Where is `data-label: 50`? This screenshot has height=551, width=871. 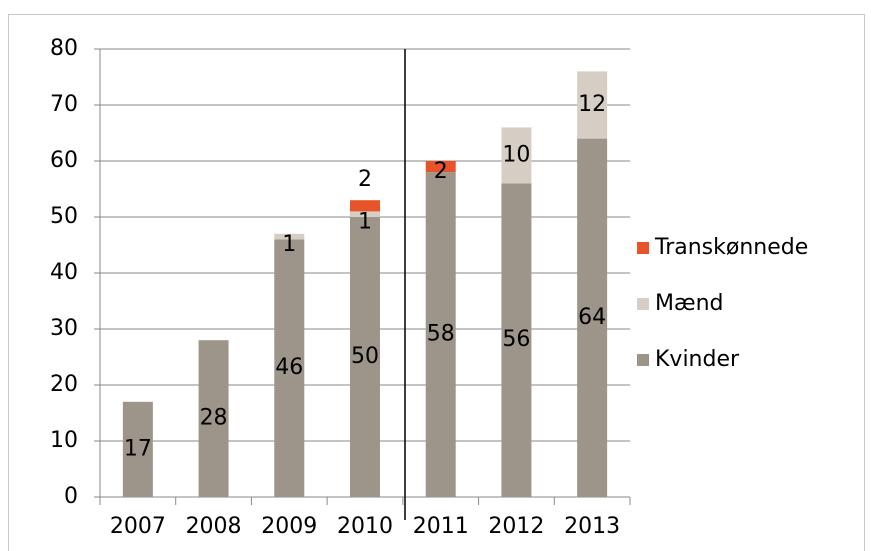
data-label: 50 is located at coordinates (365, 356).